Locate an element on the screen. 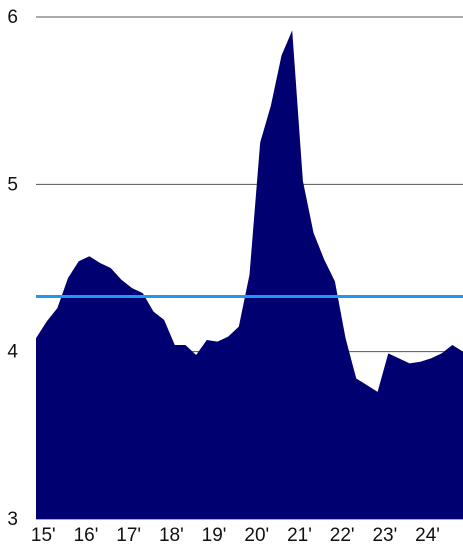 The height and width of the screenshot is (551, 463). x-tick-label-6: 21' is located at coordinates (299, 535).